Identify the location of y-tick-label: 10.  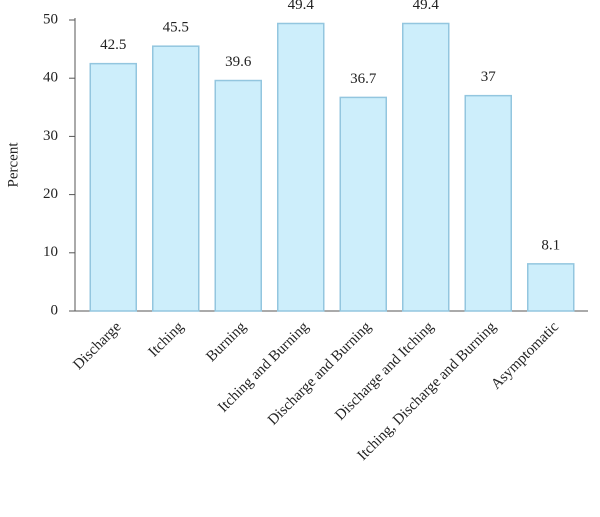
(50, 252).